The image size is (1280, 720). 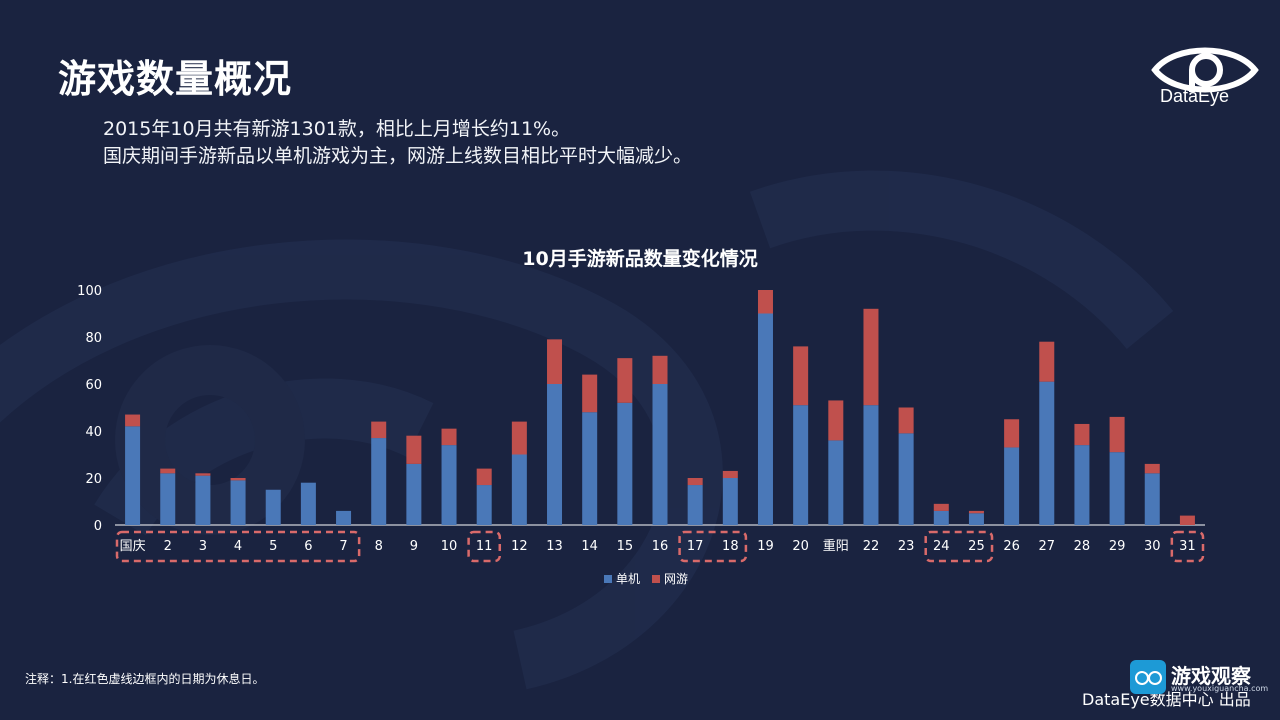 What do you see at coordinates (273, 546) in the screenshot?
I see `x-tick-label: 5` at bounding box center [273, 546].